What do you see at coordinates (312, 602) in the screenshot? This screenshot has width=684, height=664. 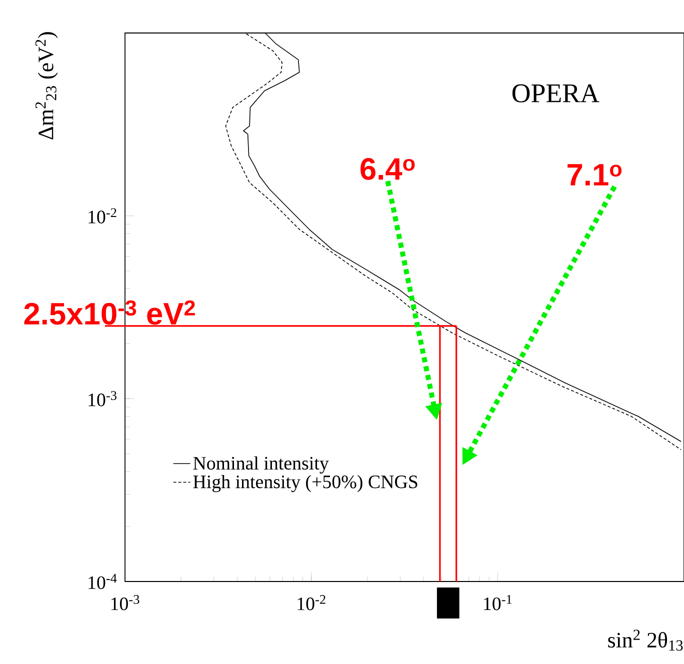 I see `x-tick-label: 10$^{-2}$` at bounding box center [312, 602].